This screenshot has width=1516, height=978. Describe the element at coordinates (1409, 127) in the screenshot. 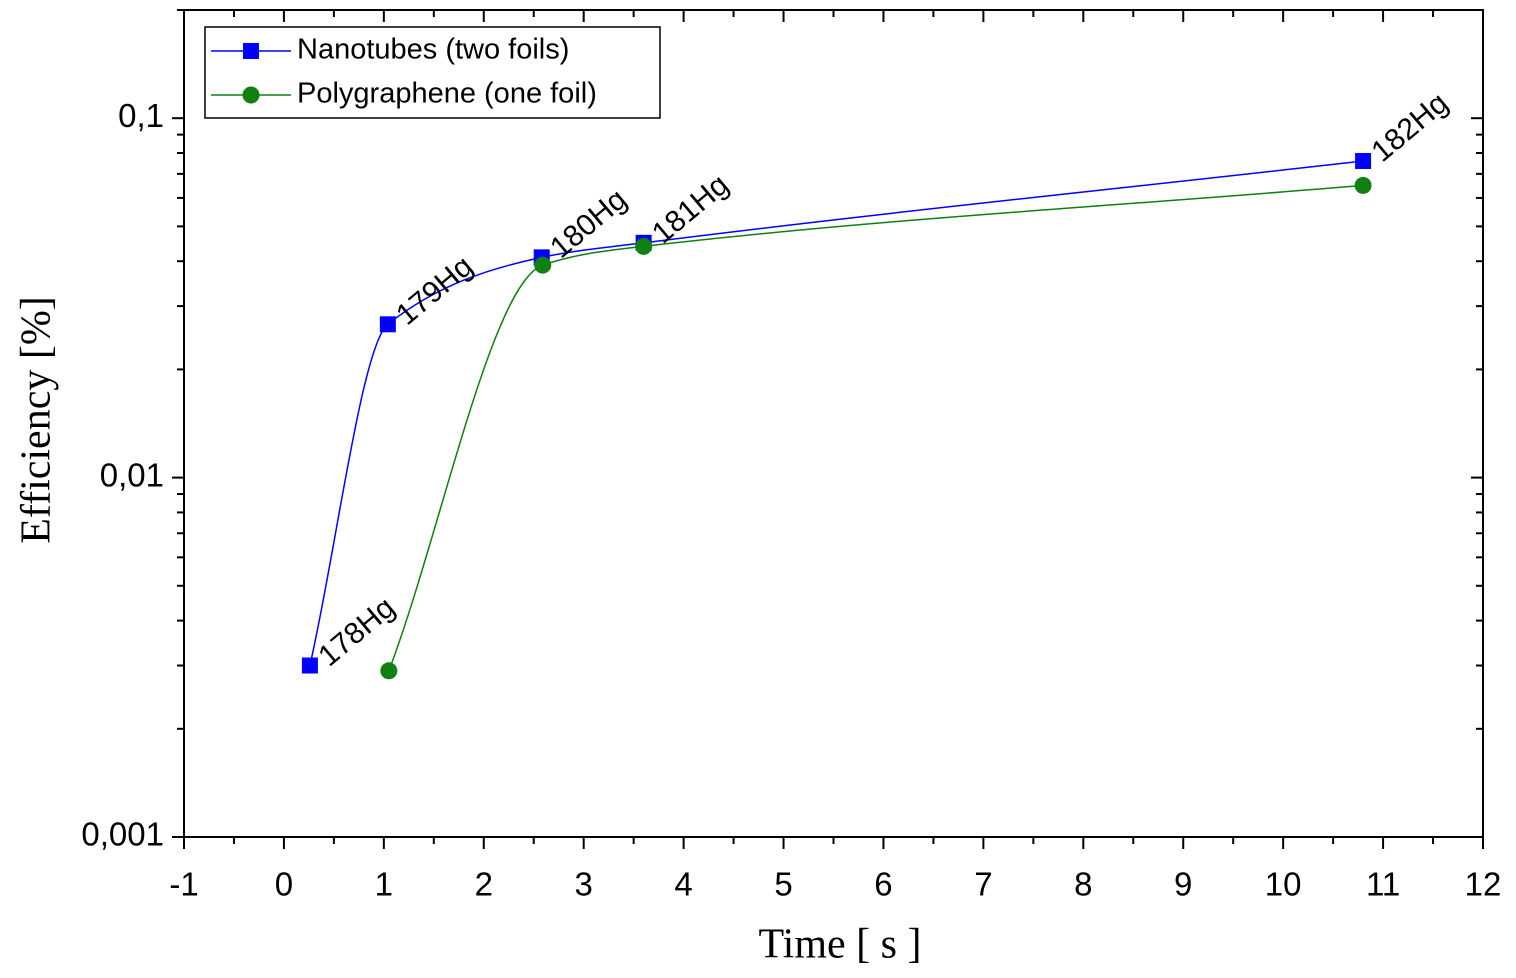

I see `point-label: 182Hg` at that location.